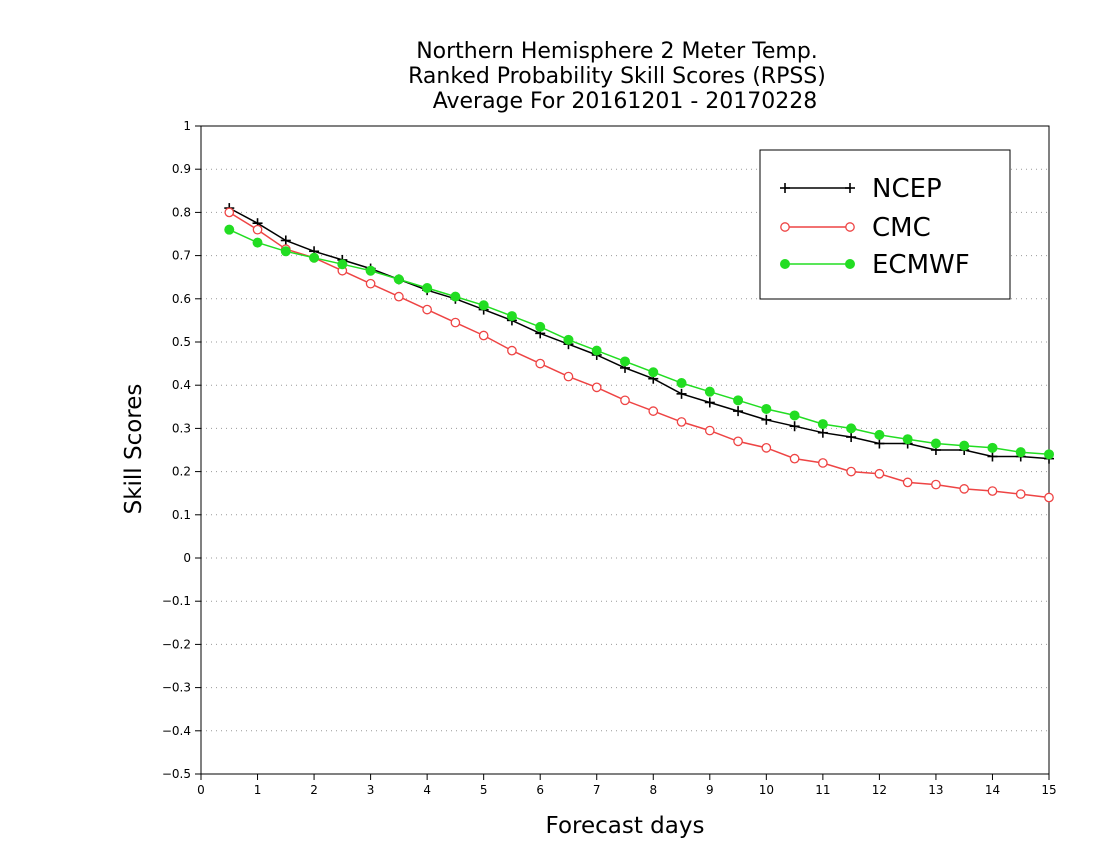  Describe the element at coordinates (540, 790) in the screenshot. I see `x-tick-label: 6` at that location.